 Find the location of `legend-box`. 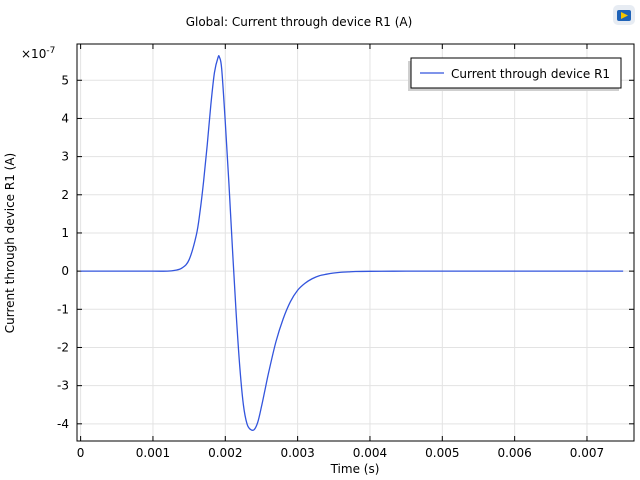

legend-box is located at coordinates (516, 73).